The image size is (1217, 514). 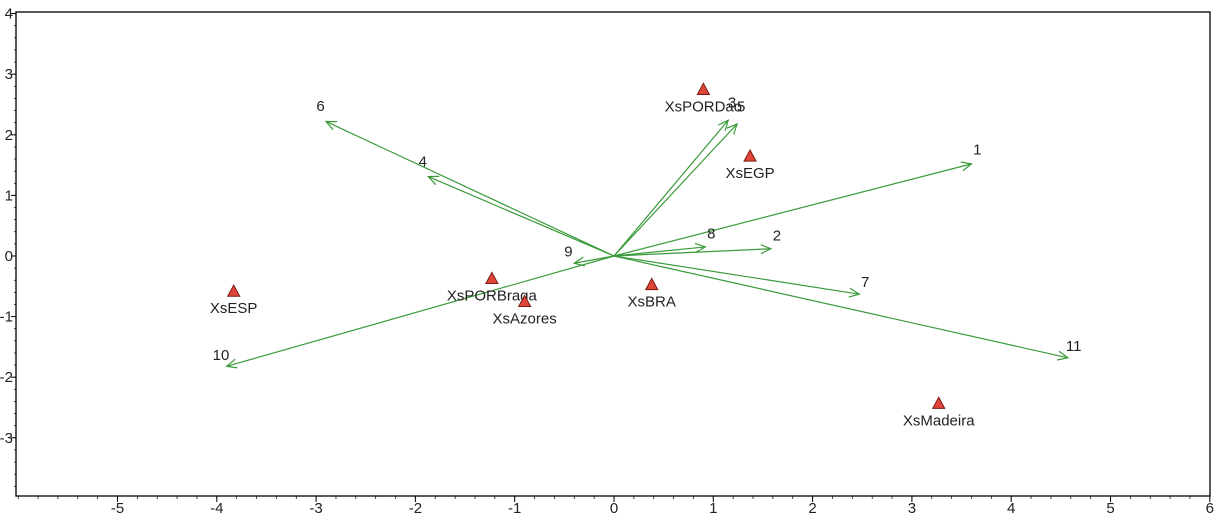 I want to click on point-marker-XsEGP, so click(x=750, y=155).